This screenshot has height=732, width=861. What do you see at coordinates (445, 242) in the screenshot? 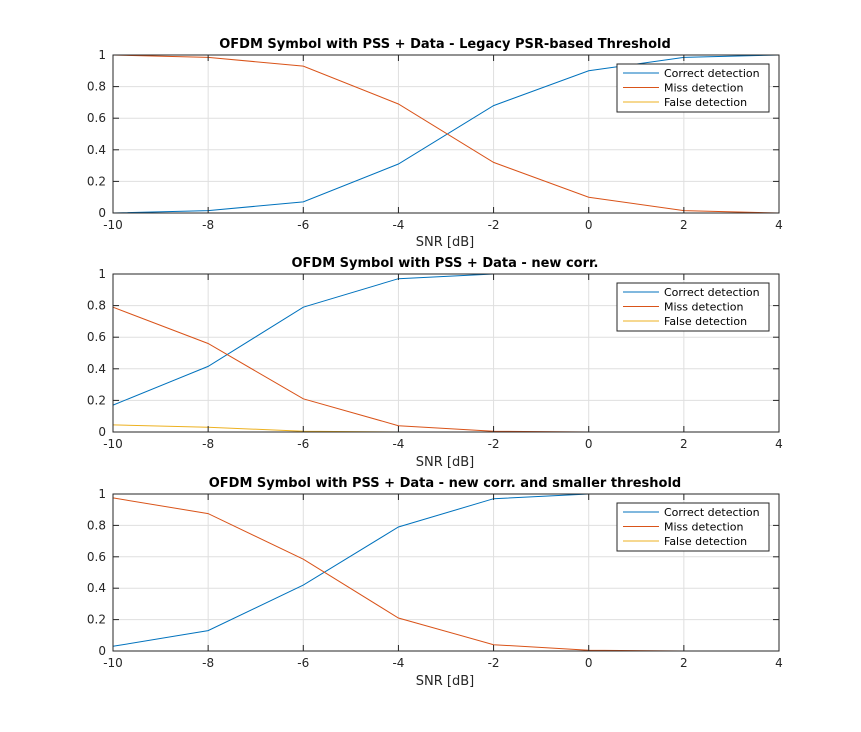
I see `subplot-1-xlabel: SNR [dB]` at bounding box center [445, 242].